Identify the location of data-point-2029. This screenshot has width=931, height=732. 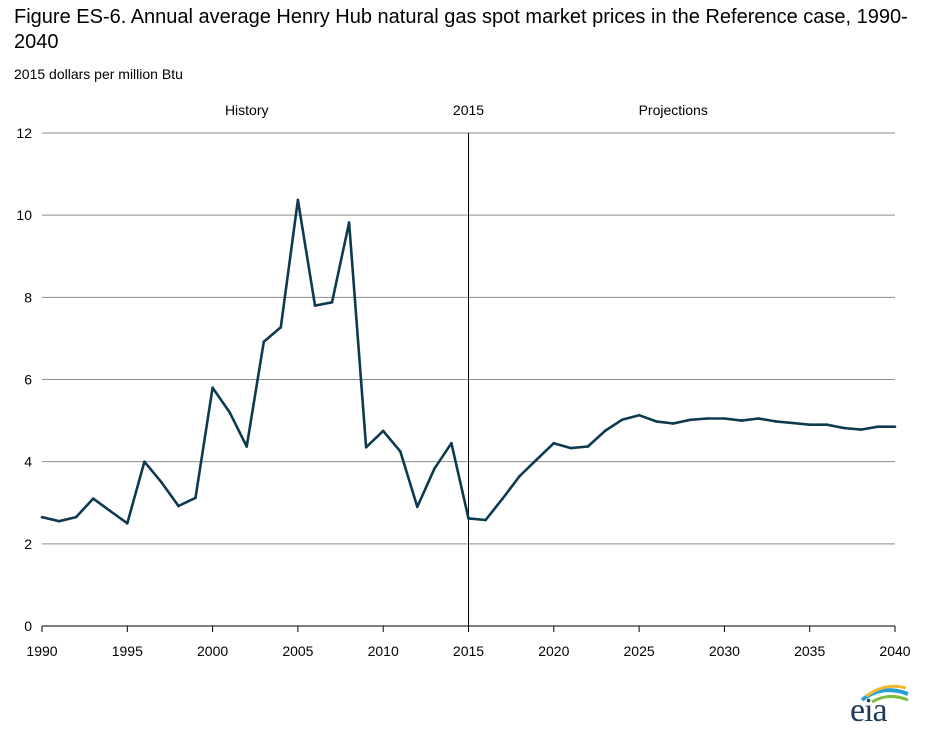
(707, 418).